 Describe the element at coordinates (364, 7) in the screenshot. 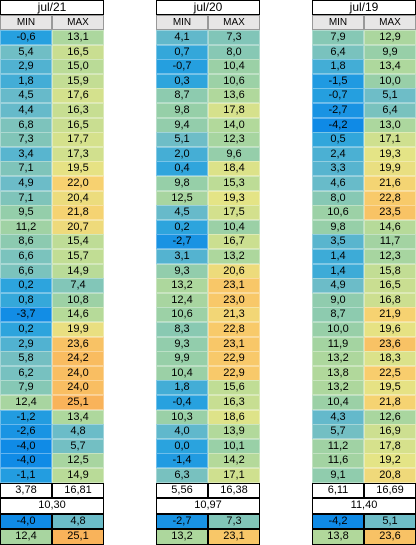

I see `month-title: jul/19` at that location.